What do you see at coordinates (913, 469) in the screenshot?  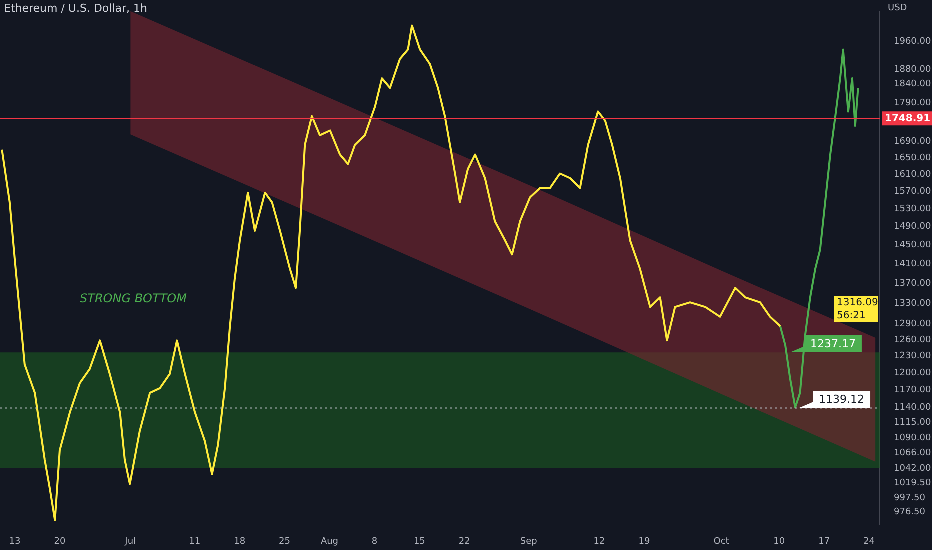 I see `y-tick-label: 1042.00` at bounding box center [913, 469].